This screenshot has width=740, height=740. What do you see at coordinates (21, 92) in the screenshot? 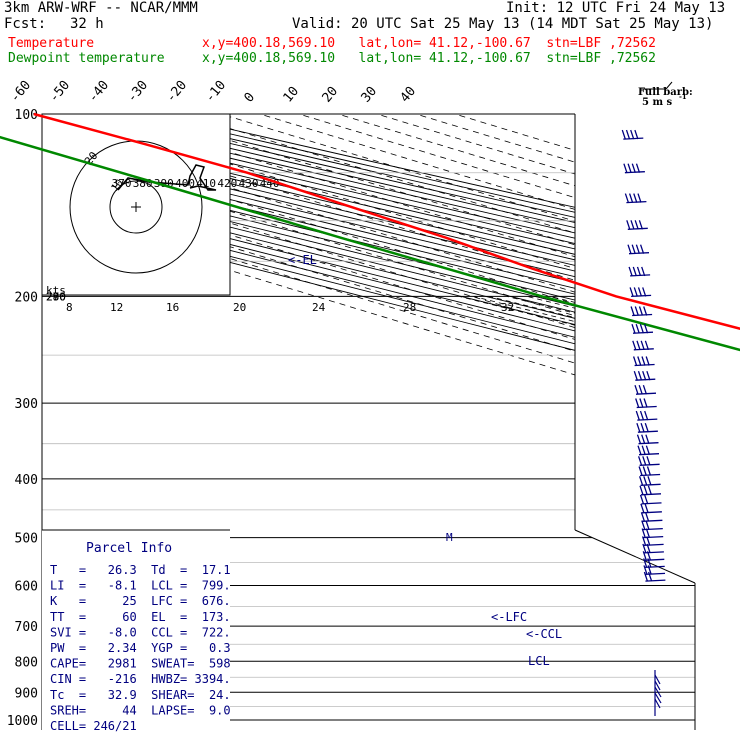
I see `temperature-tick-label: -60` at bounding box center [21, 92].